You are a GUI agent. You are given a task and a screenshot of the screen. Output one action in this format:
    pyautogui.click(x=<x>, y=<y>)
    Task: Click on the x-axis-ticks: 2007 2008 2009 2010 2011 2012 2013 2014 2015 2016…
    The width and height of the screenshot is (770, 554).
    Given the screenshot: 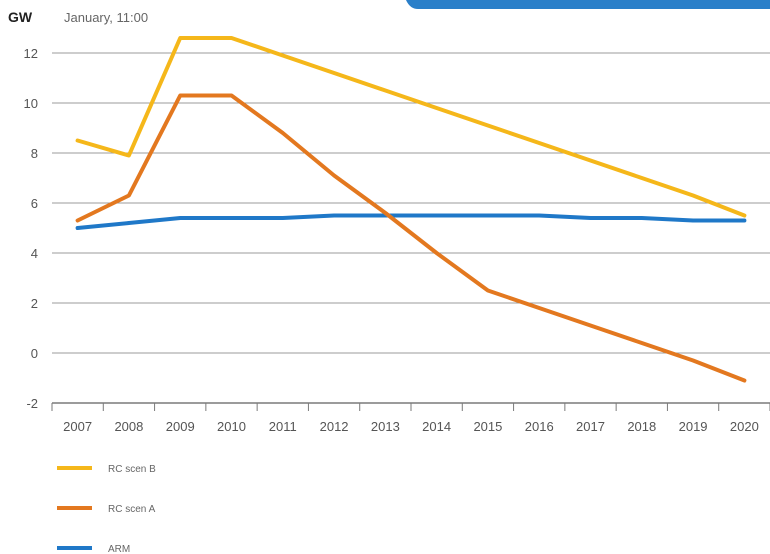 What is the action you would take?
    pyautogui.click(x=410, y=418)
    